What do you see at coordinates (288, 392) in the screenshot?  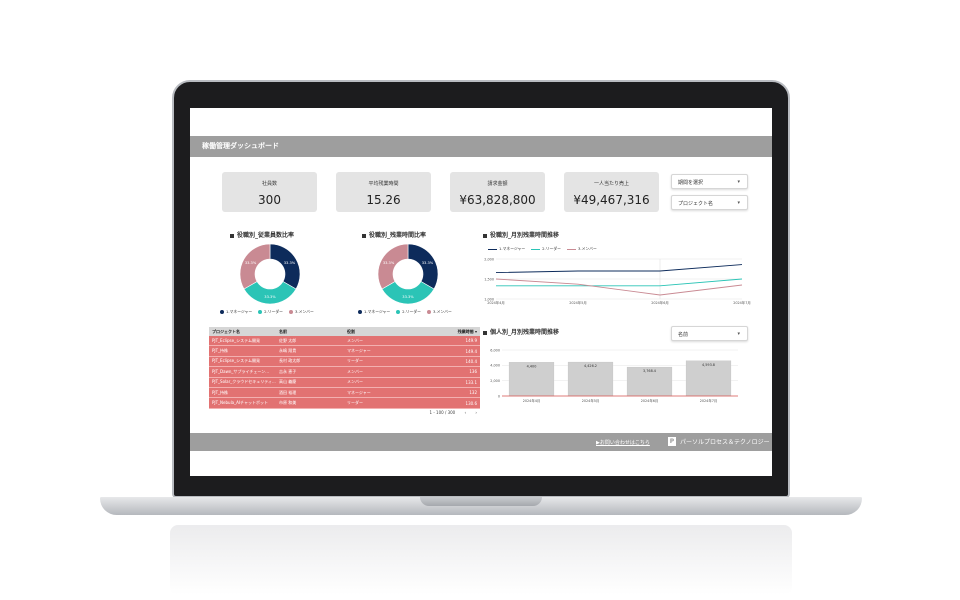 I see `cell-name: 酒田 裕理` at bounding box center [288, 392].